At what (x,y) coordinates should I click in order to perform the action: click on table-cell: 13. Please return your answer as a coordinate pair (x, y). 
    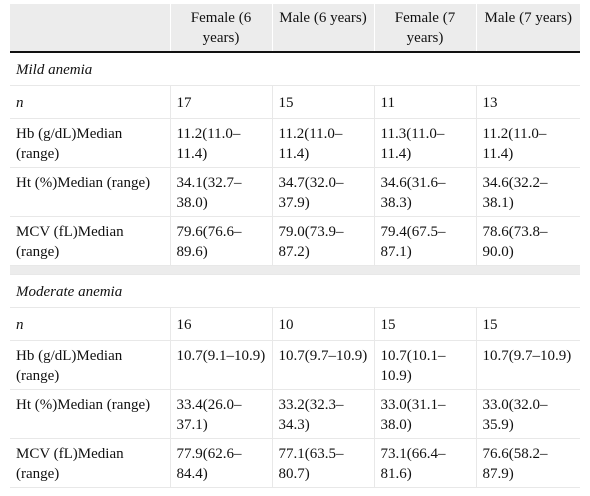
    Looking at the image, I should click on (527, 102).